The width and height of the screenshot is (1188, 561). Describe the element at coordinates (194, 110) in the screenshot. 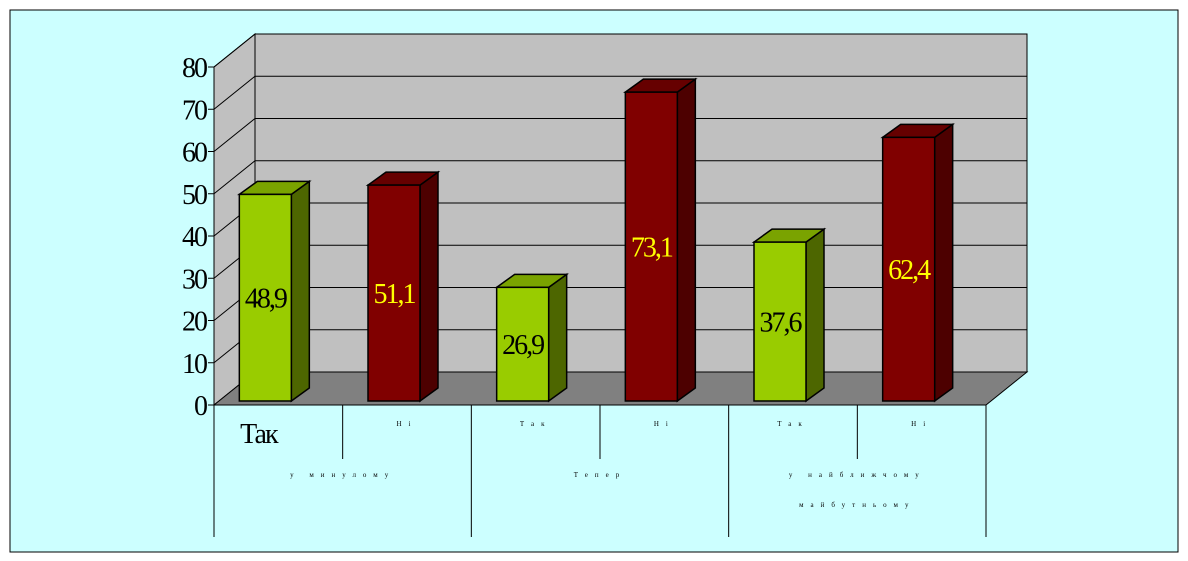

I see `y-tick-label: 70` at that location.